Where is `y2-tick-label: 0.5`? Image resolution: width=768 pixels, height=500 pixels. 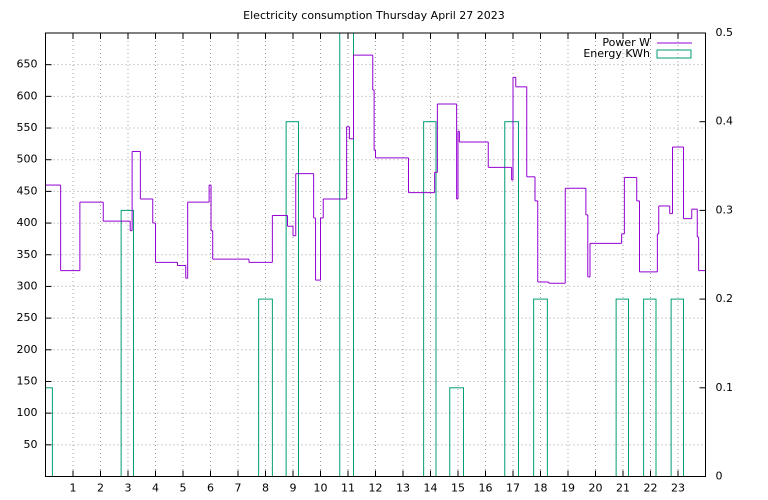 y2-tick-label: 0.5 is located at coordinates (725, 32).